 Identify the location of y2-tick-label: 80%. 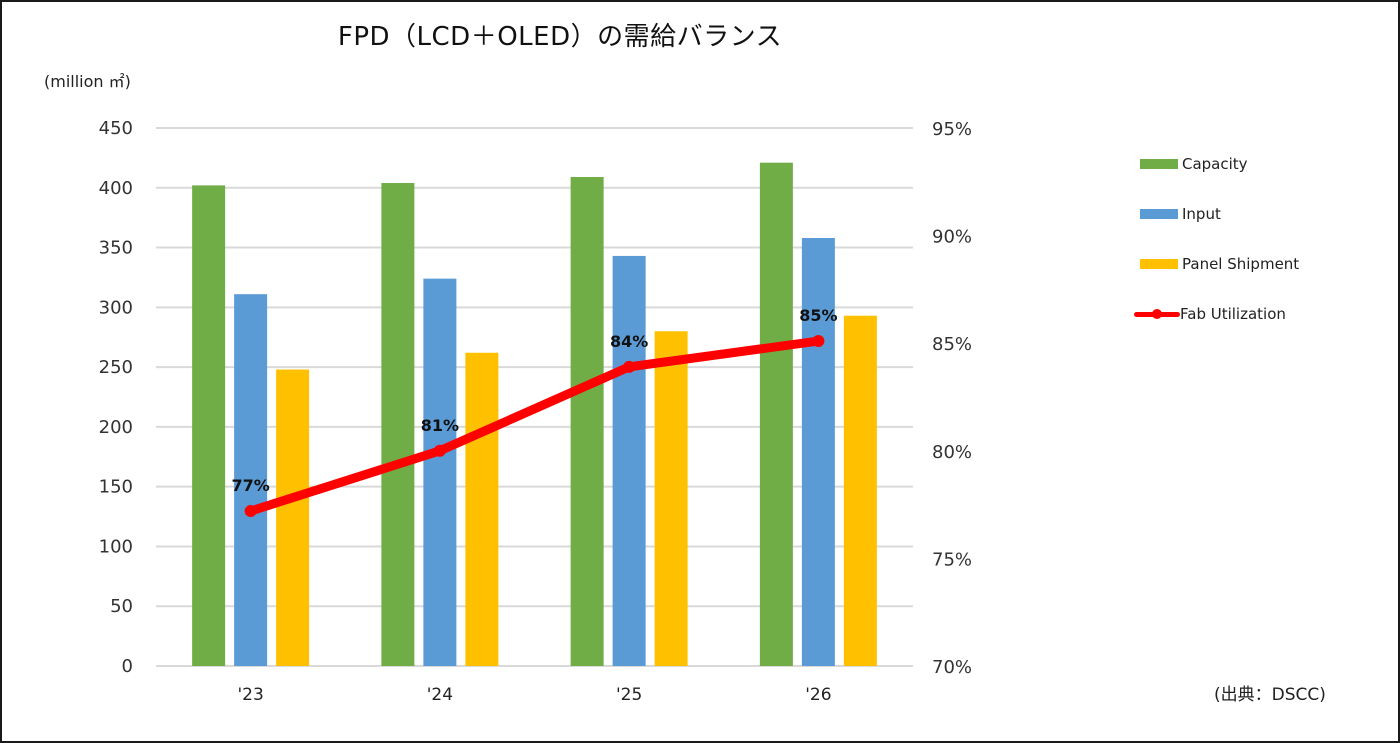
(952, 452).